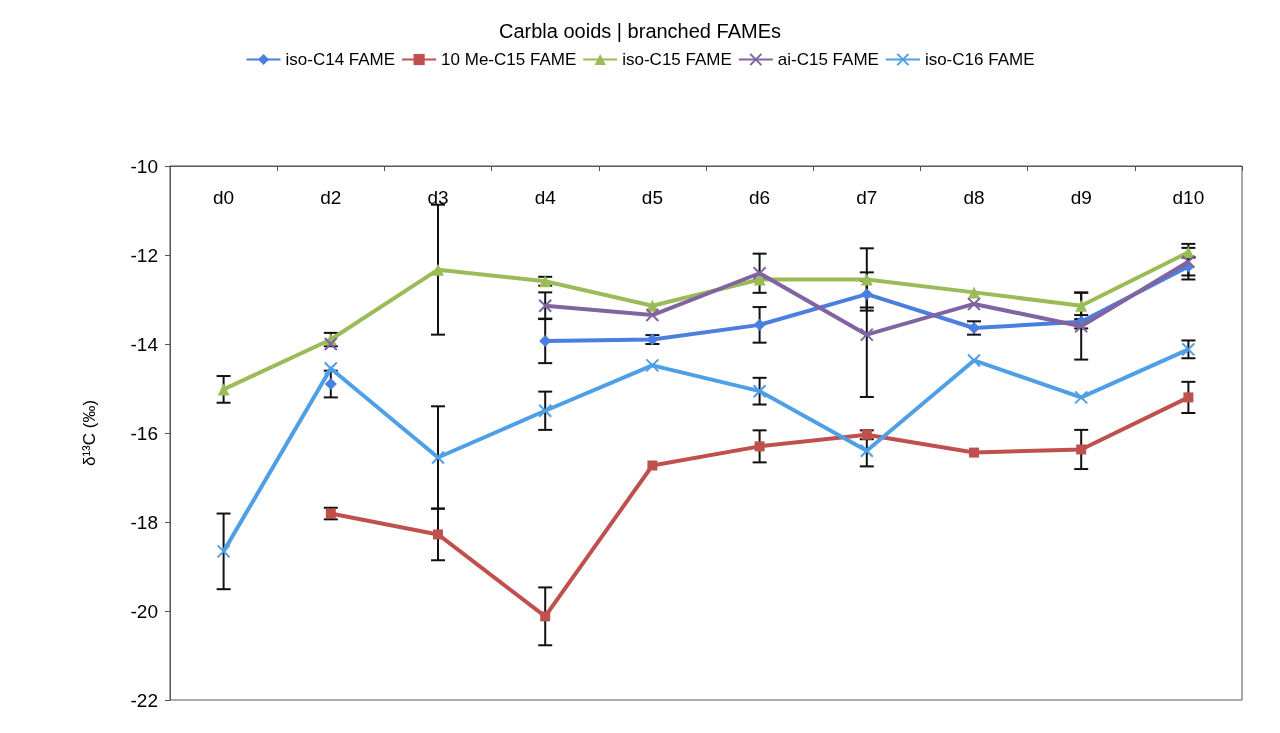 This screenshot has height=733, width=1280. I want to click on x-tick-label: d3, so click(438, 197).